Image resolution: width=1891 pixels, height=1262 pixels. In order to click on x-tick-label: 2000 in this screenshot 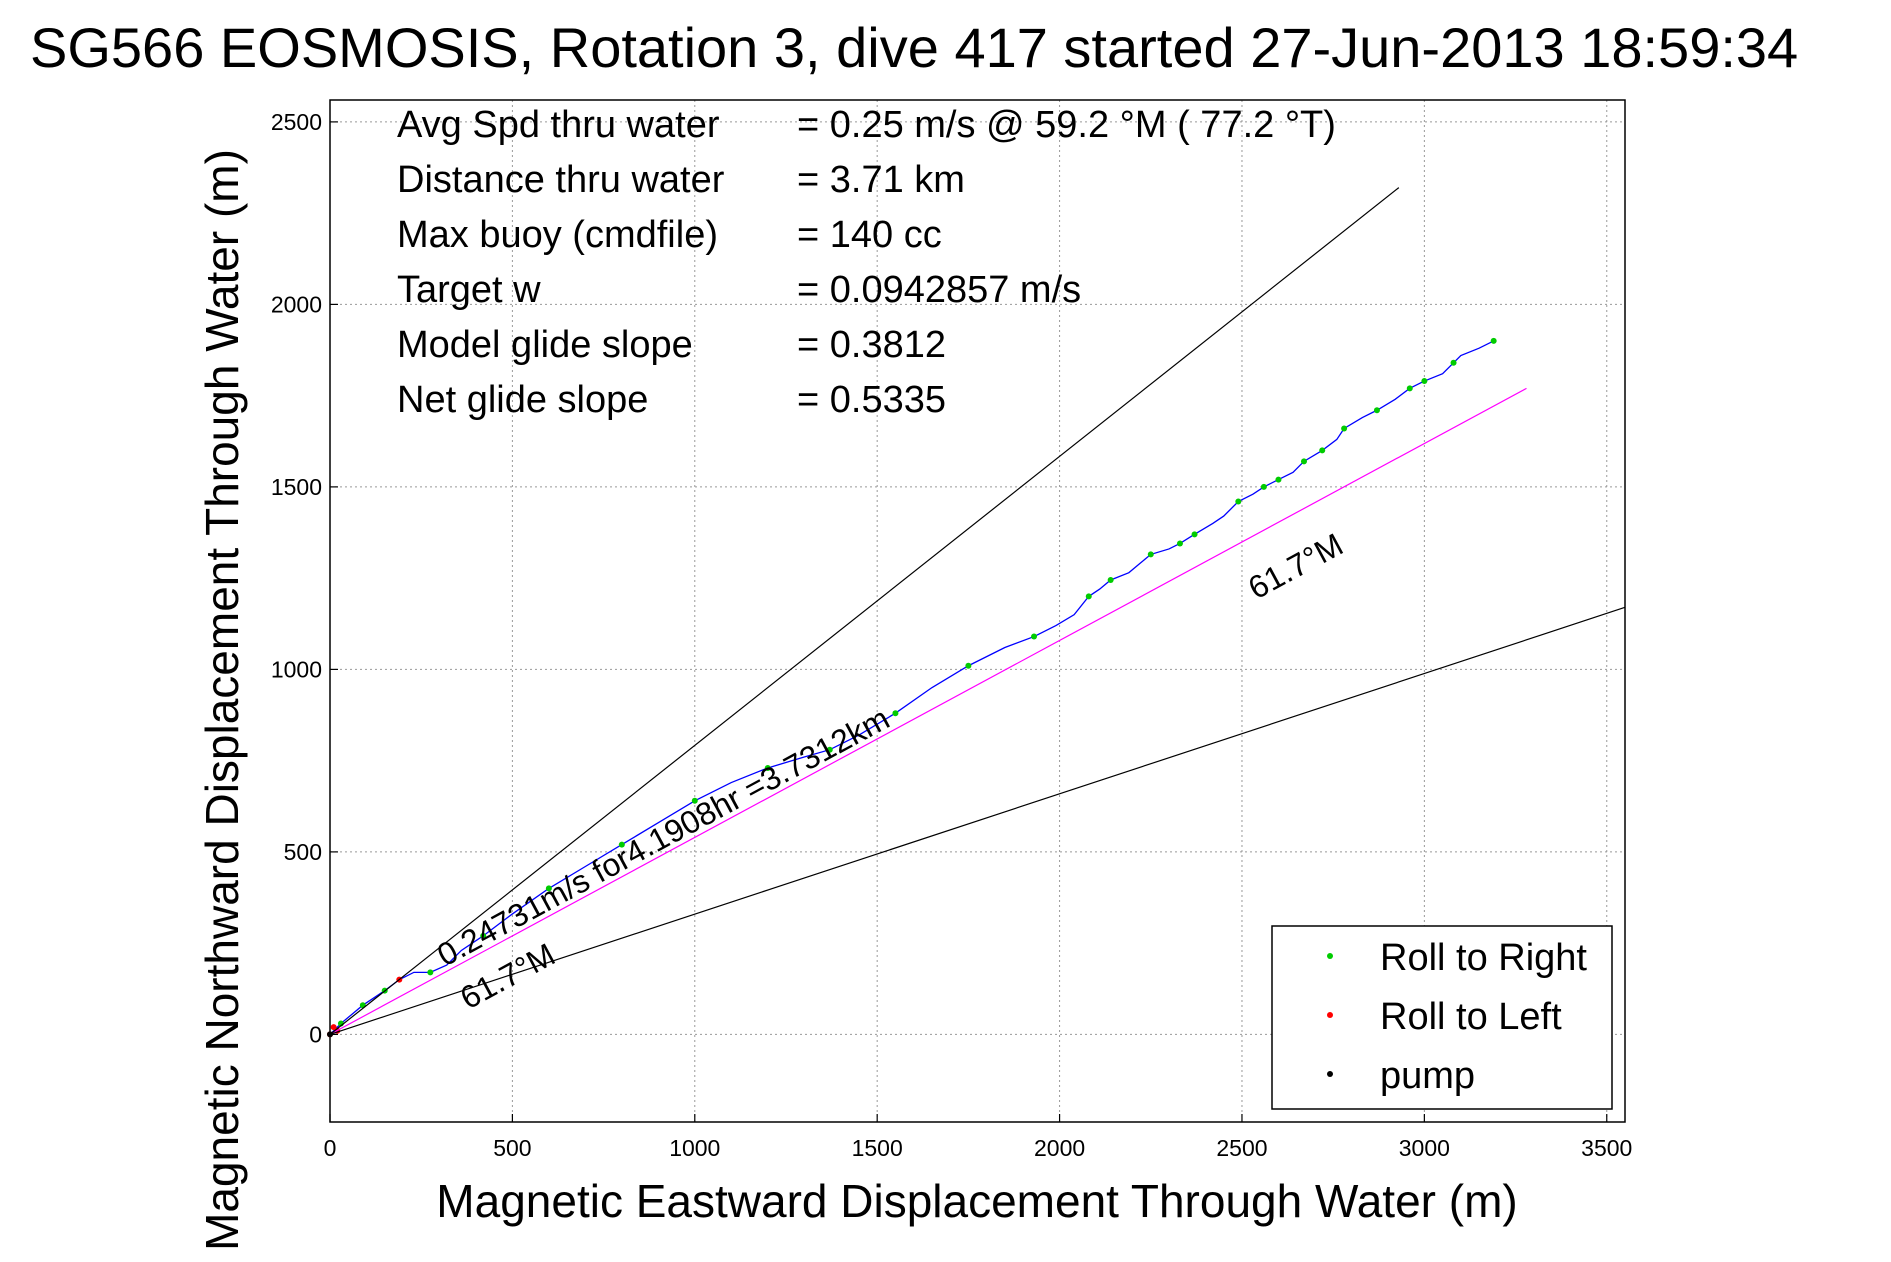, I will do `click(1059, 1148)`.